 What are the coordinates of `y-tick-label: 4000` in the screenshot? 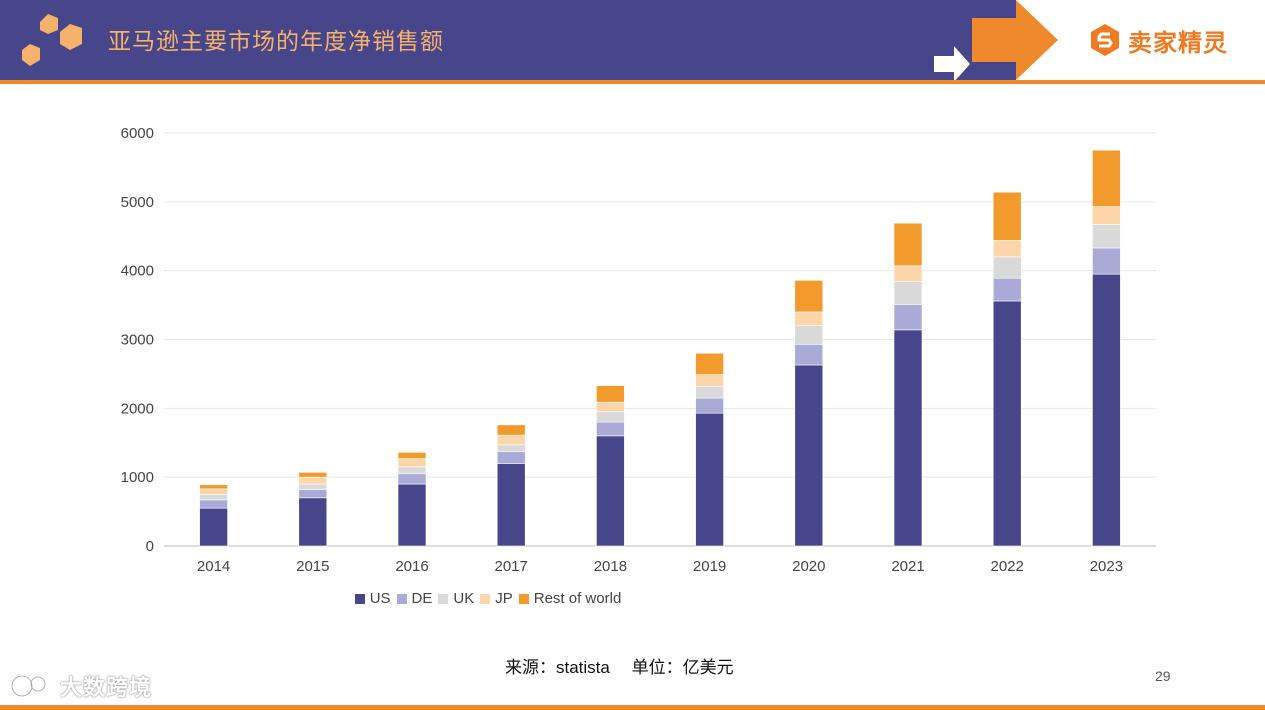 It's located at (137, 271).